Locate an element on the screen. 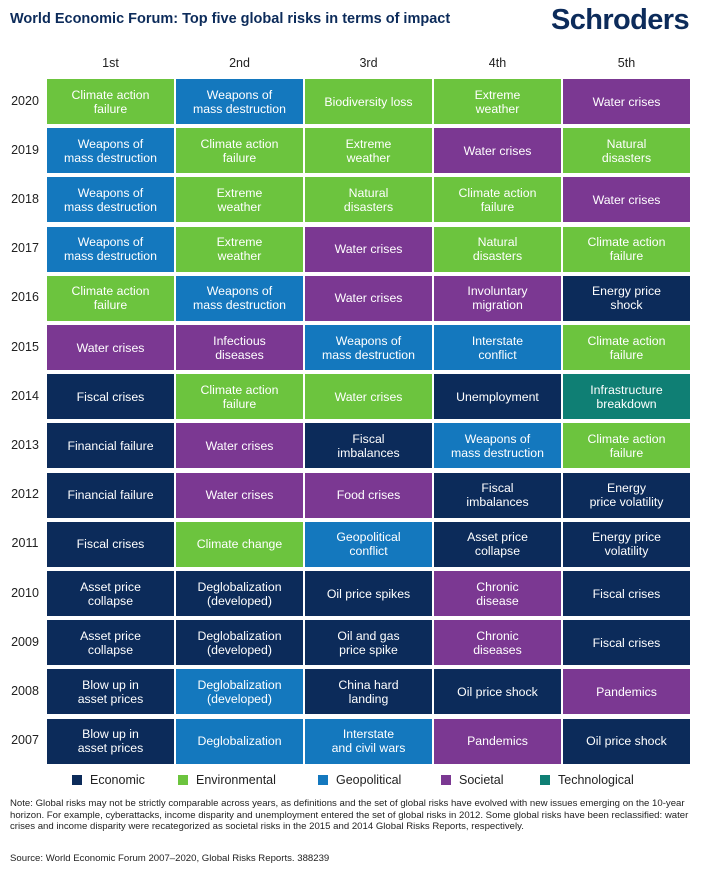 This screenshot has width=701, height=871. year-label-2010: 2010 is located at coordinates (25, 592).